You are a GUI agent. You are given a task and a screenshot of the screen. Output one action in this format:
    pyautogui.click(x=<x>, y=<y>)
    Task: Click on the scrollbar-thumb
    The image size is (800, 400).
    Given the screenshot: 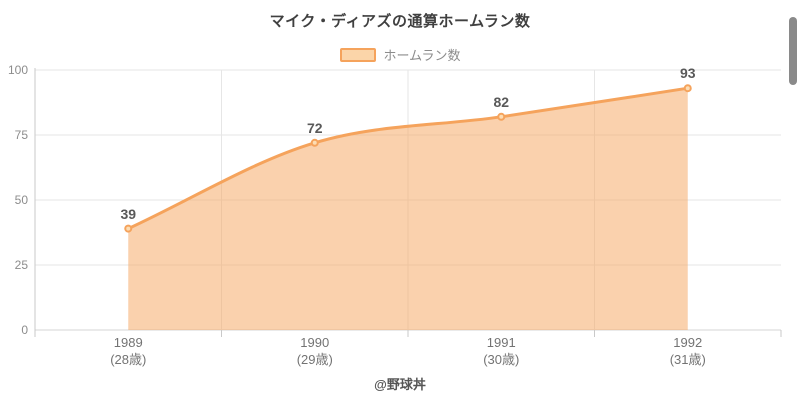 What is the action you would take?
    pyautogui.click(x=793, y=51)
    